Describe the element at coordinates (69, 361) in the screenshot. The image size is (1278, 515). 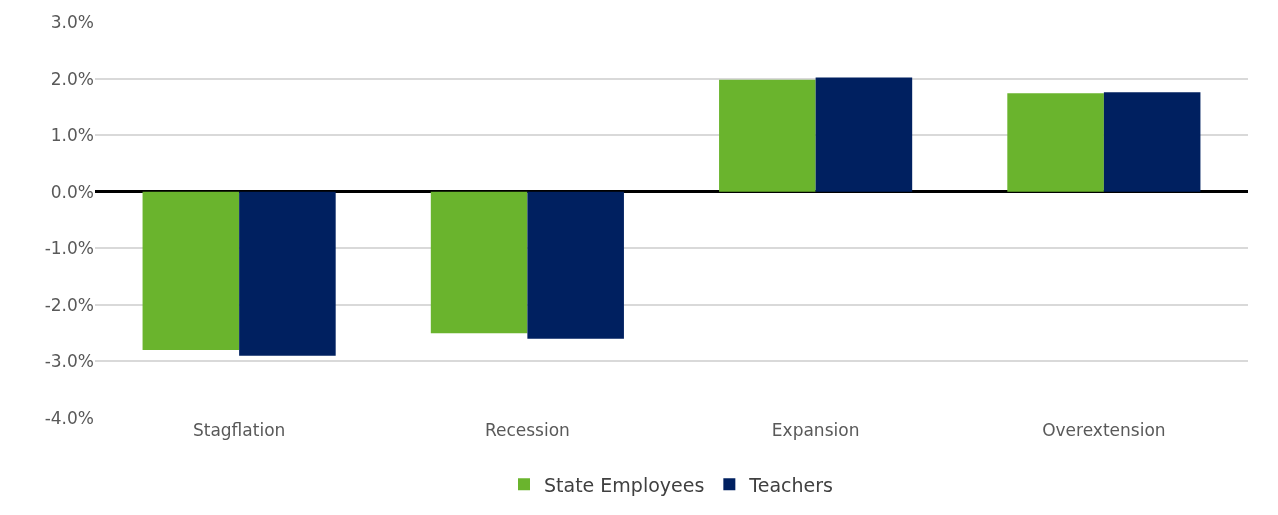
I see `y-tick-label: -3.0%` at that location.